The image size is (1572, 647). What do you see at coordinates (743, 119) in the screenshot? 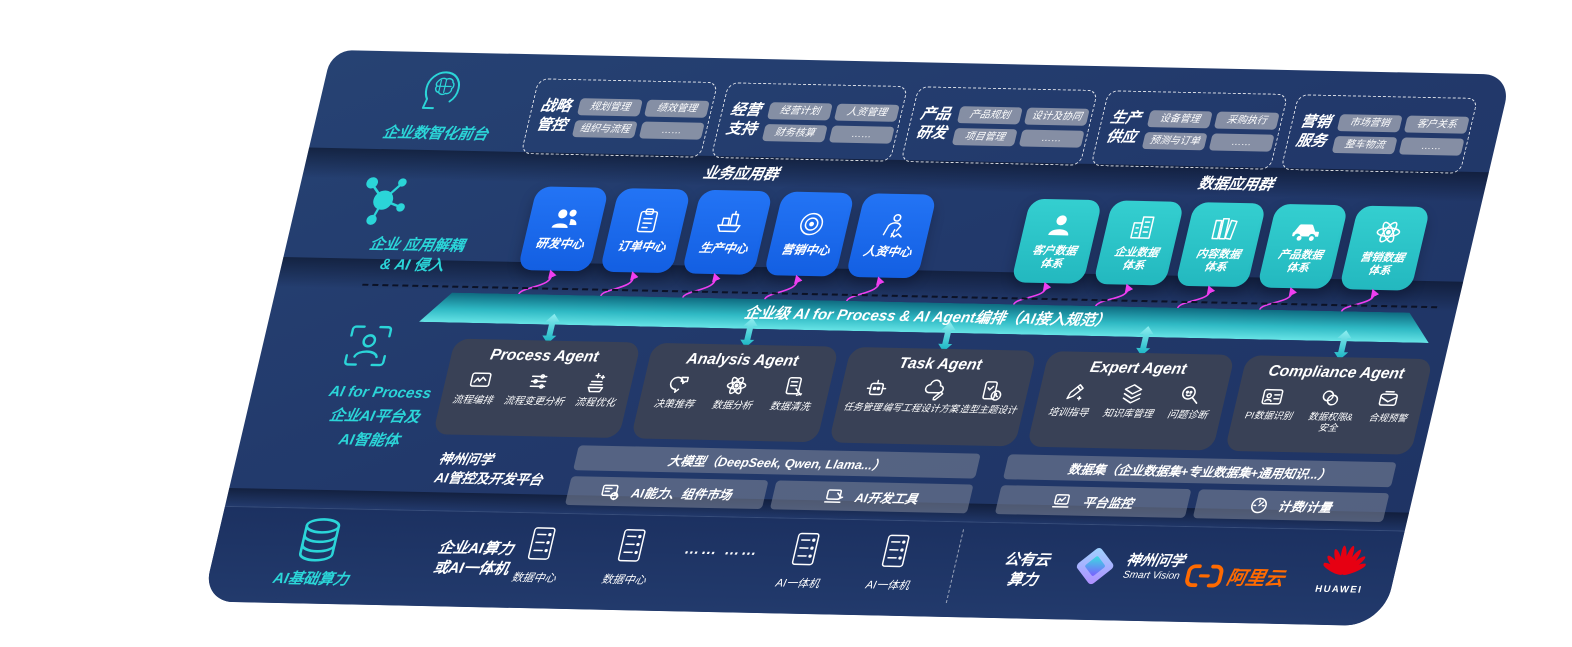
I see `group-label: 经营 支持` at bounding box center [743, 119].